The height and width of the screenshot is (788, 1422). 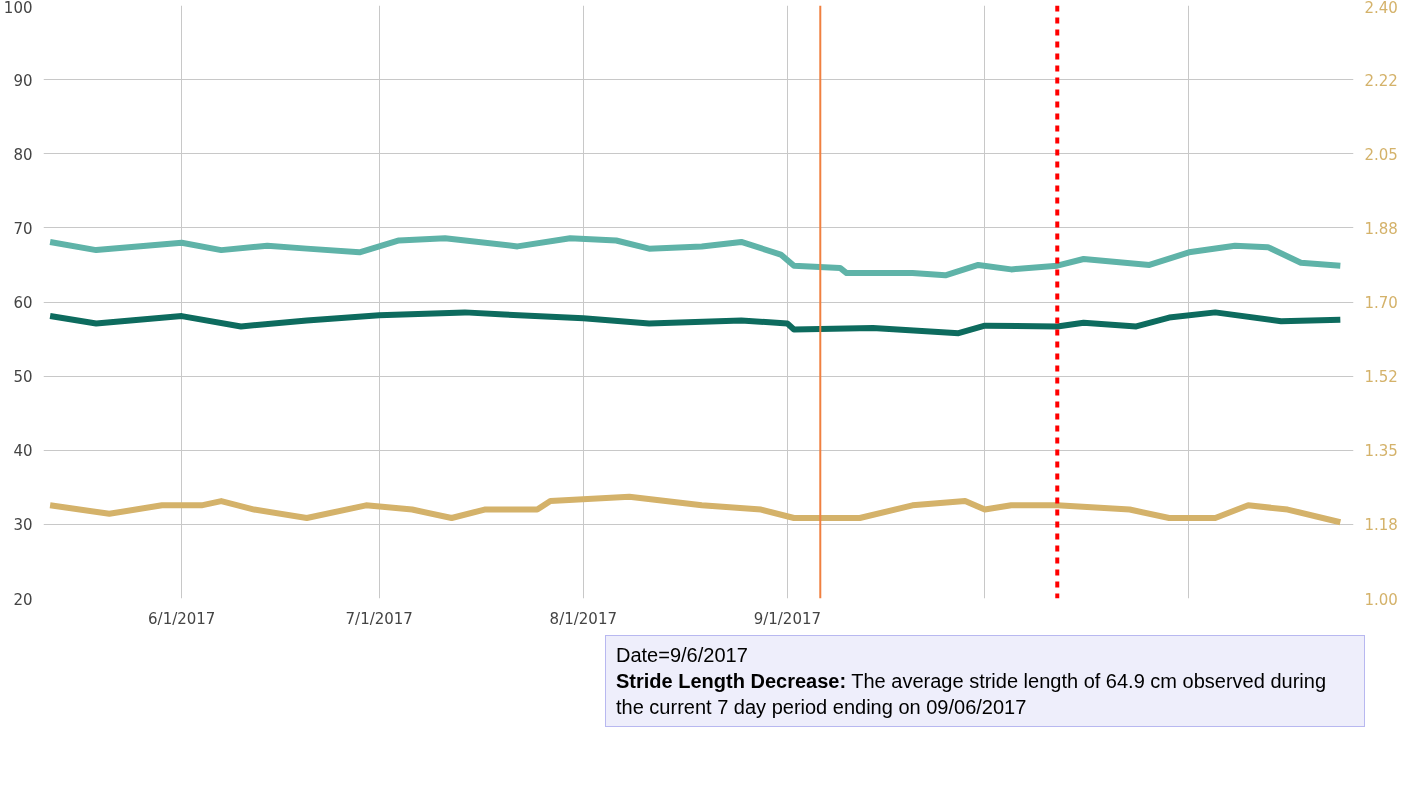 What do you see at coordinates (23, 377) in the screenshot?
I see `y-tick-label: 50` at bounding box center [23, 377].